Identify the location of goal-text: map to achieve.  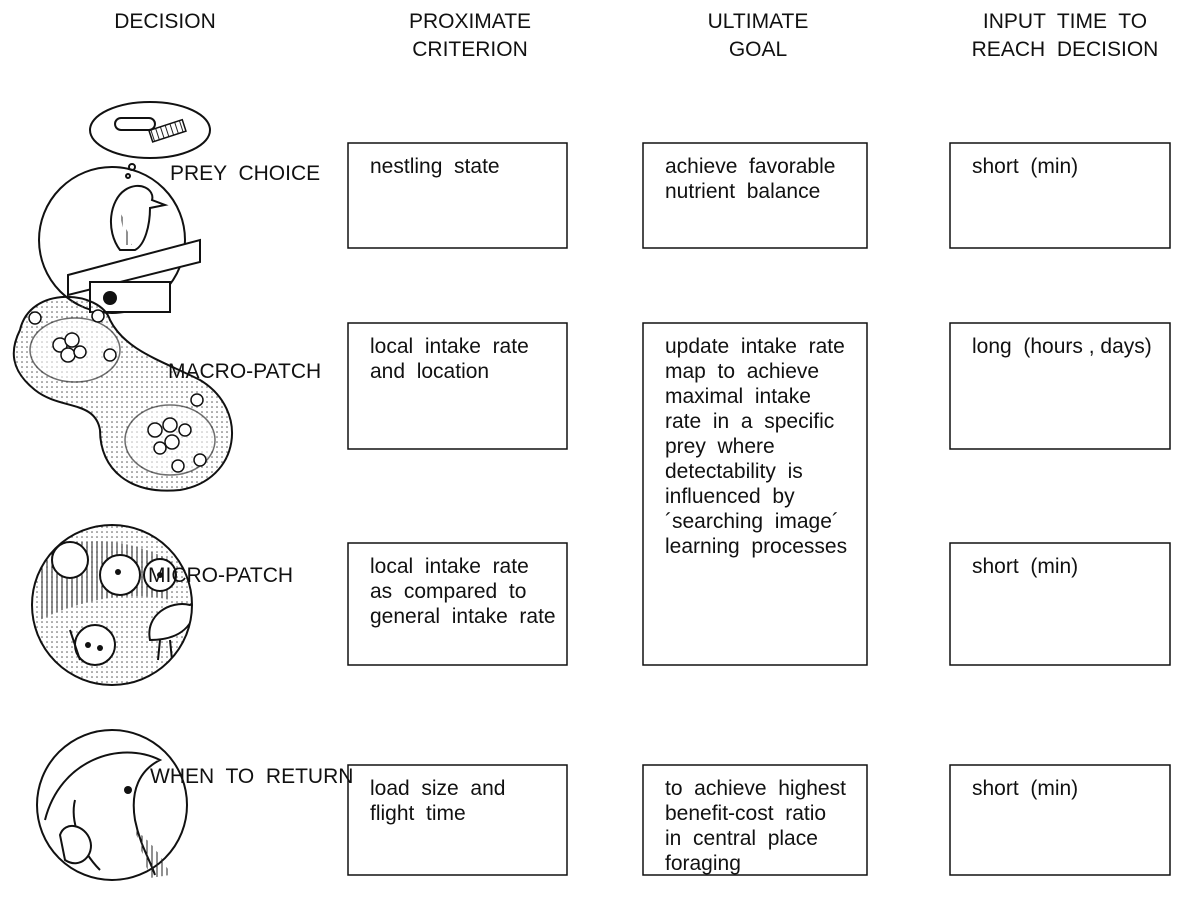
(742, 371).